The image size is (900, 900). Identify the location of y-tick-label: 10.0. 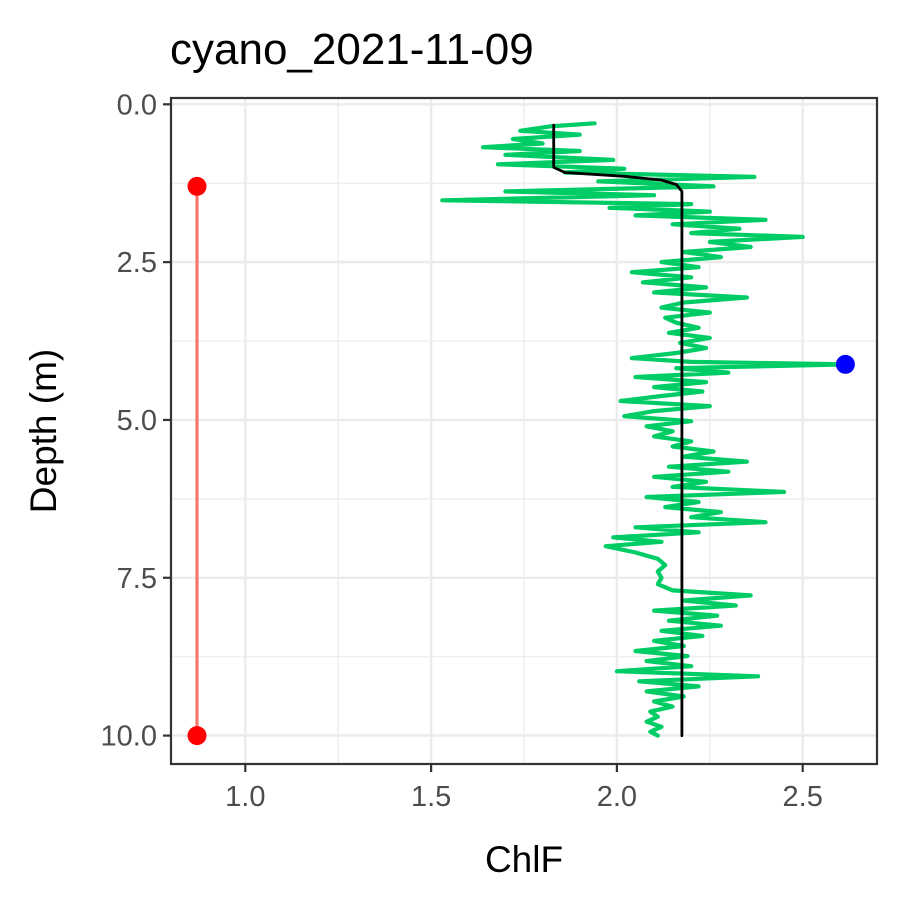
(129, 737).